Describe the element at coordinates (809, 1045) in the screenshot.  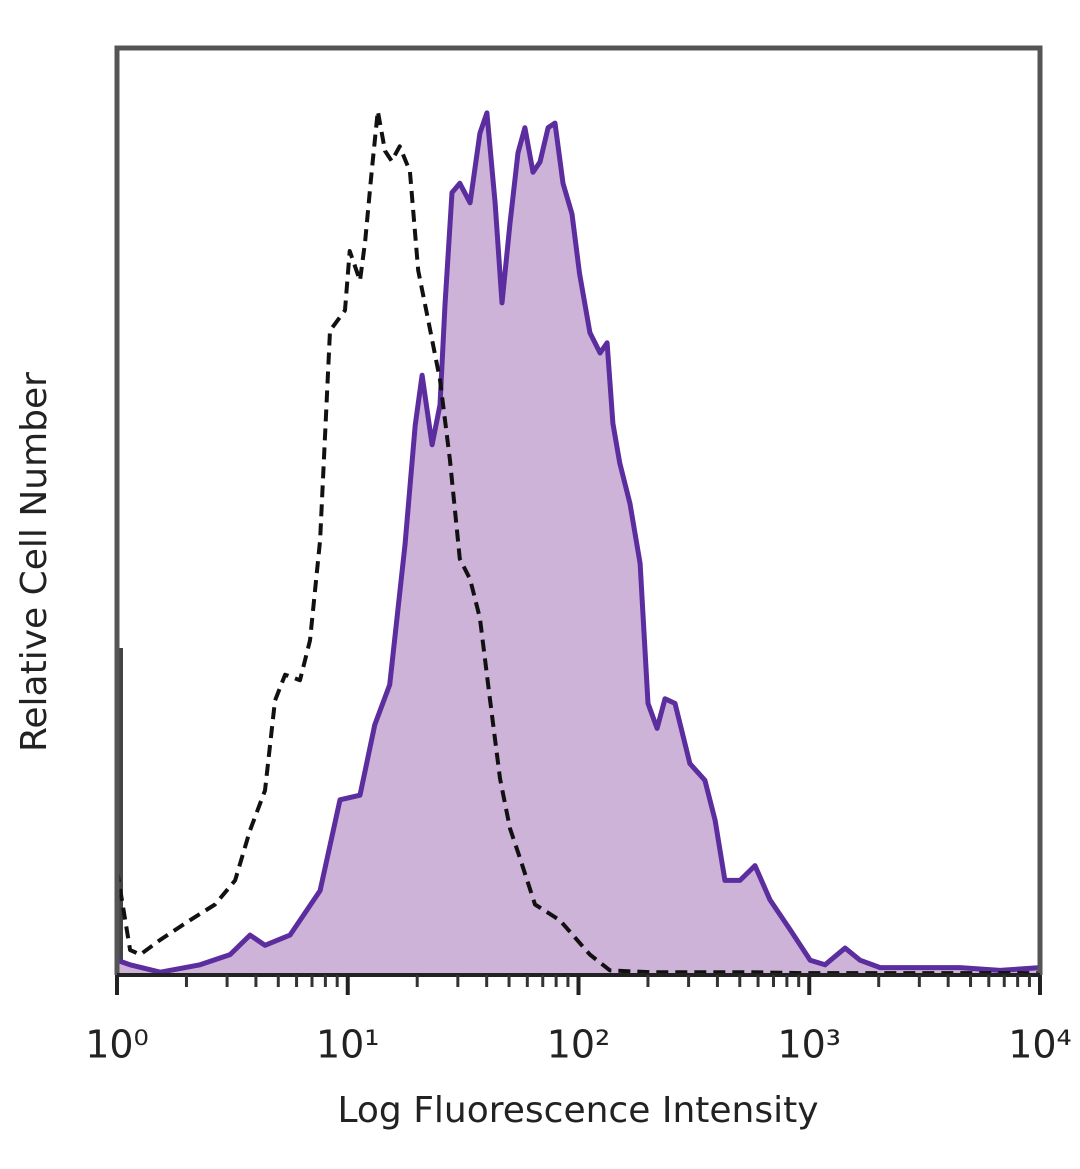
I see `x-tick-label: 10³` at that location.